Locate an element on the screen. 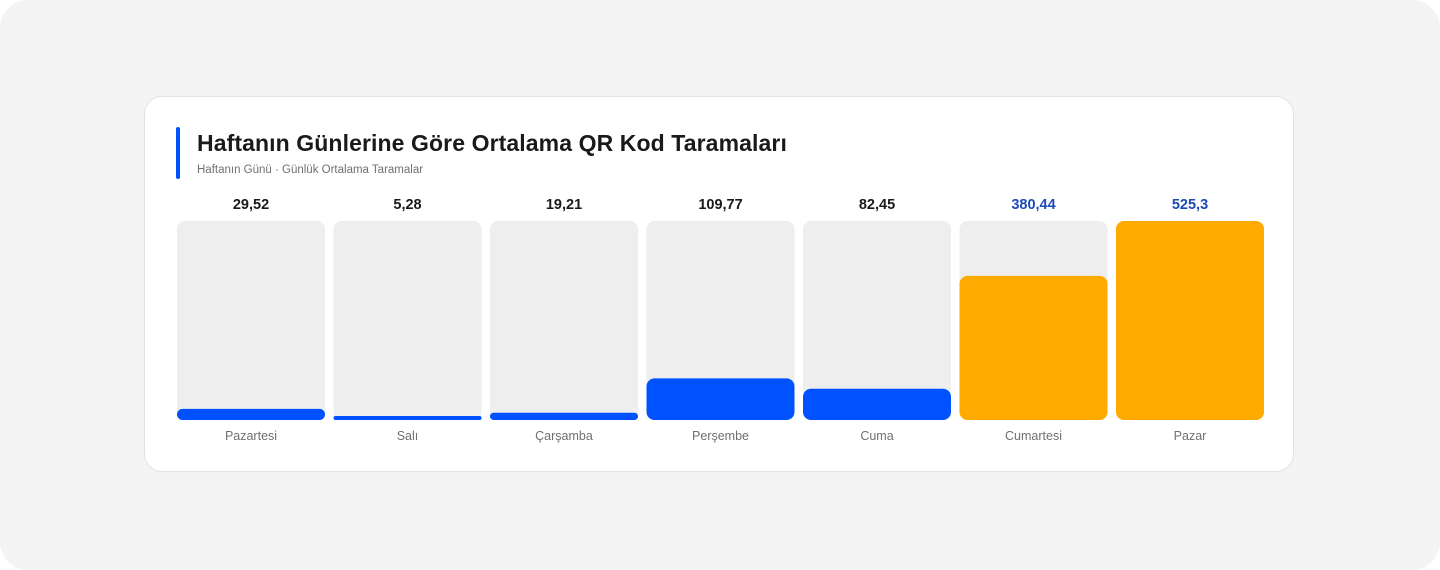 The width and height of the screenshot is (1440, 570). category-label: Perşembe is located at coordinates (720, 436).